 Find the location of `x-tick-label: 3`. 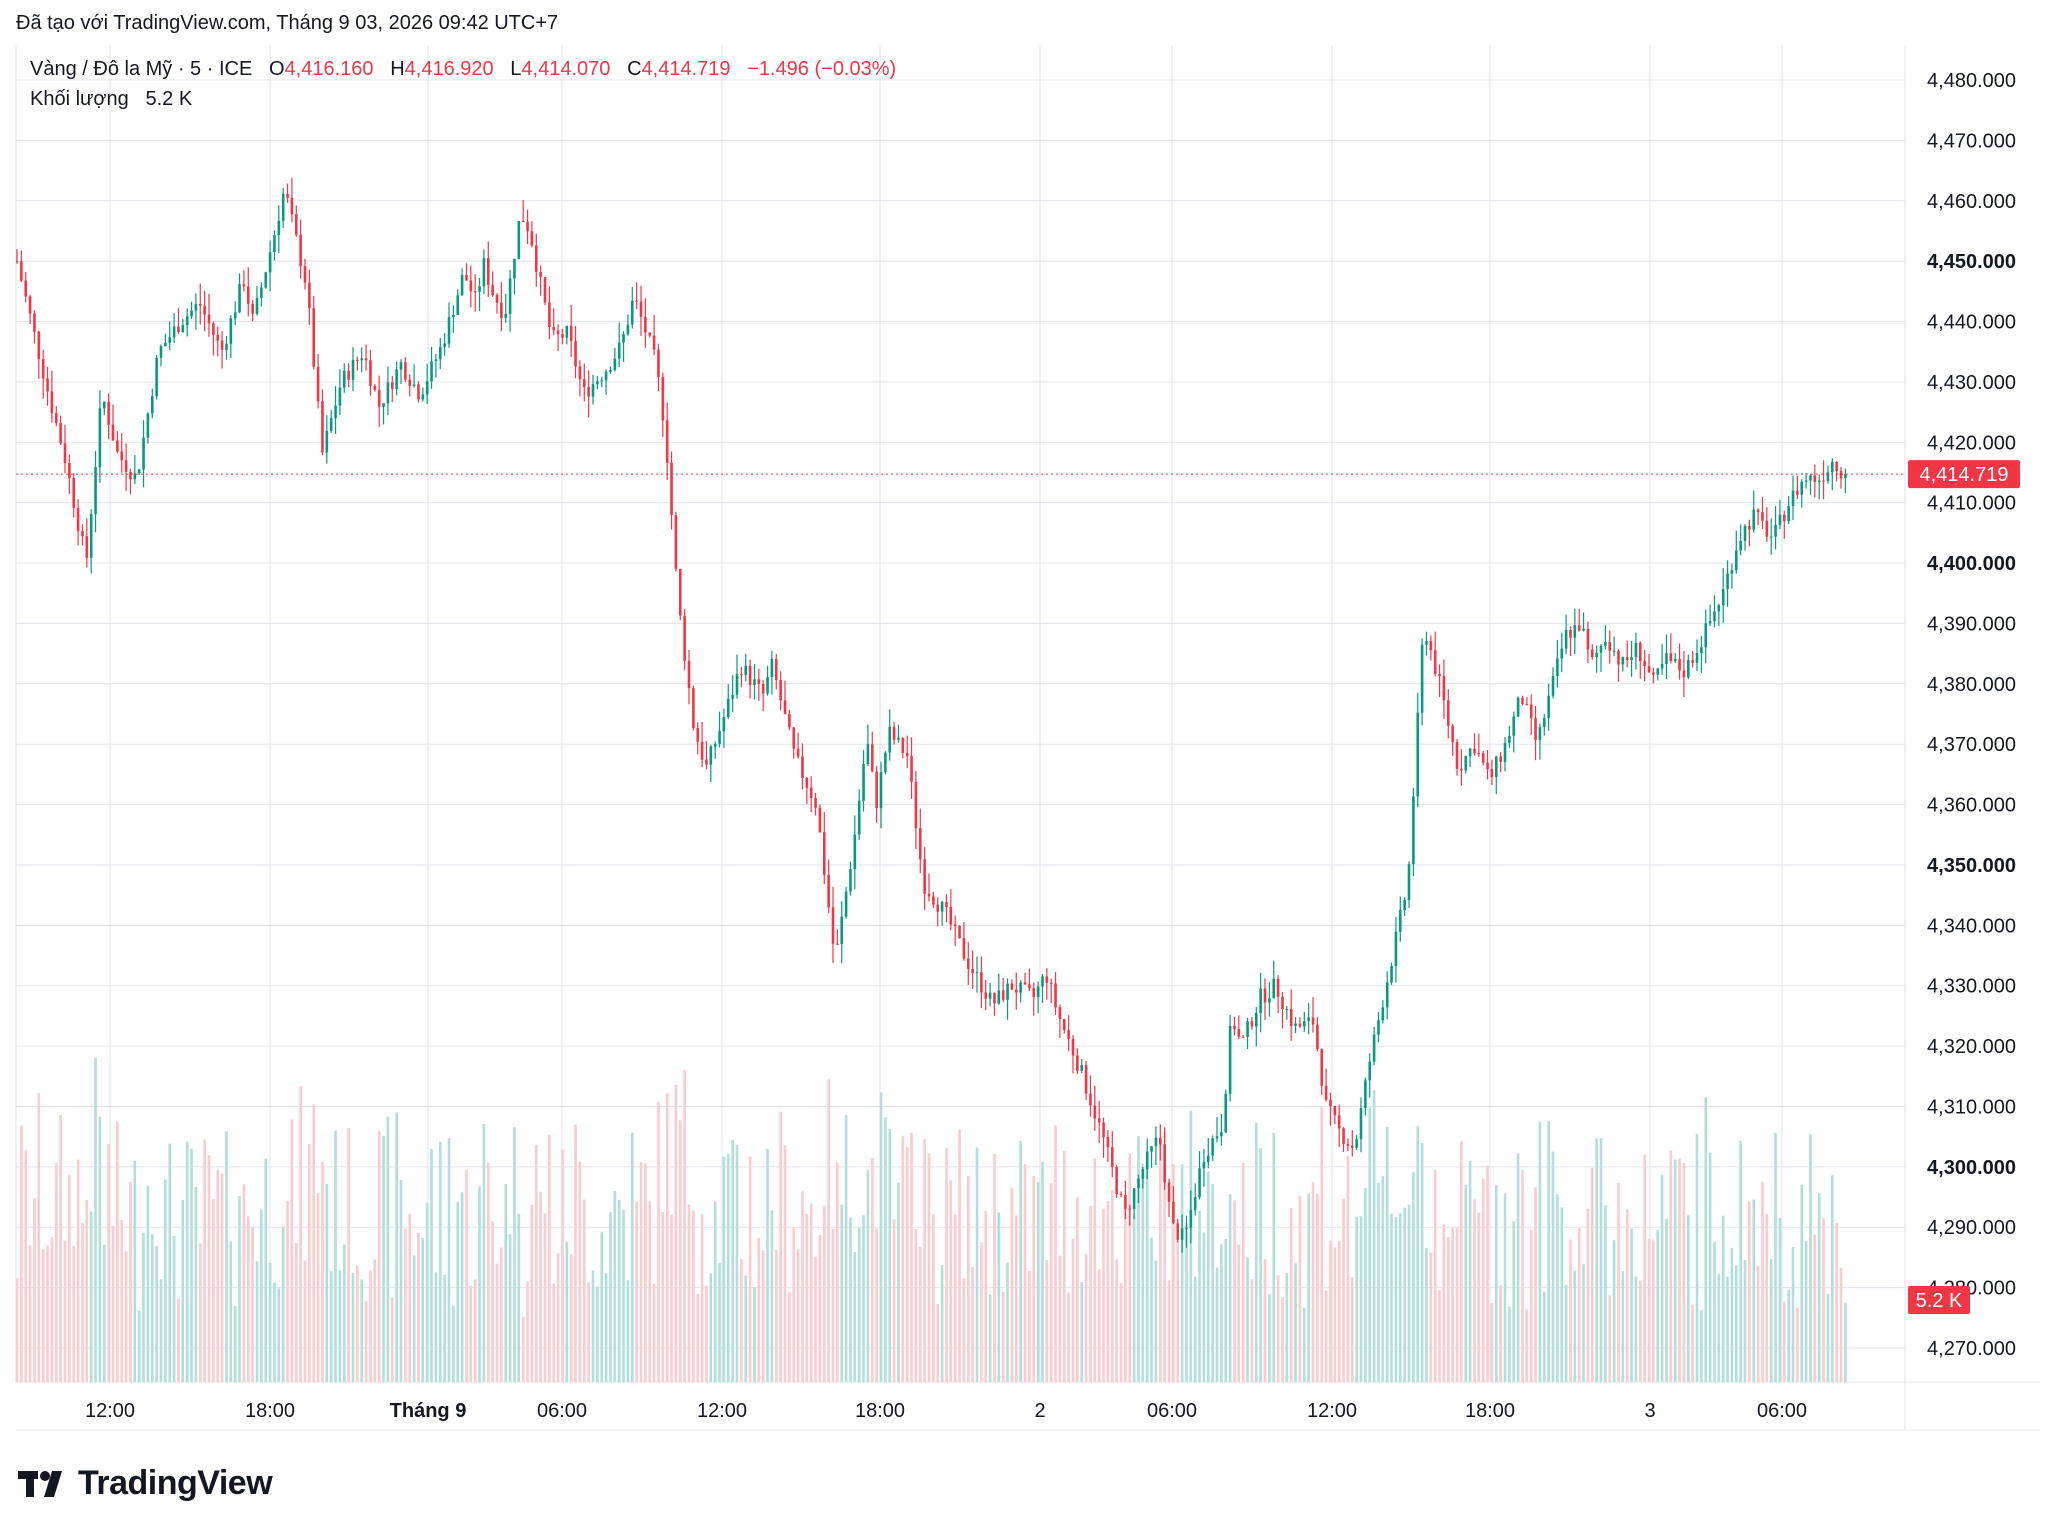

x-tick-label: 3 is located at coordinates (1649, 1411).